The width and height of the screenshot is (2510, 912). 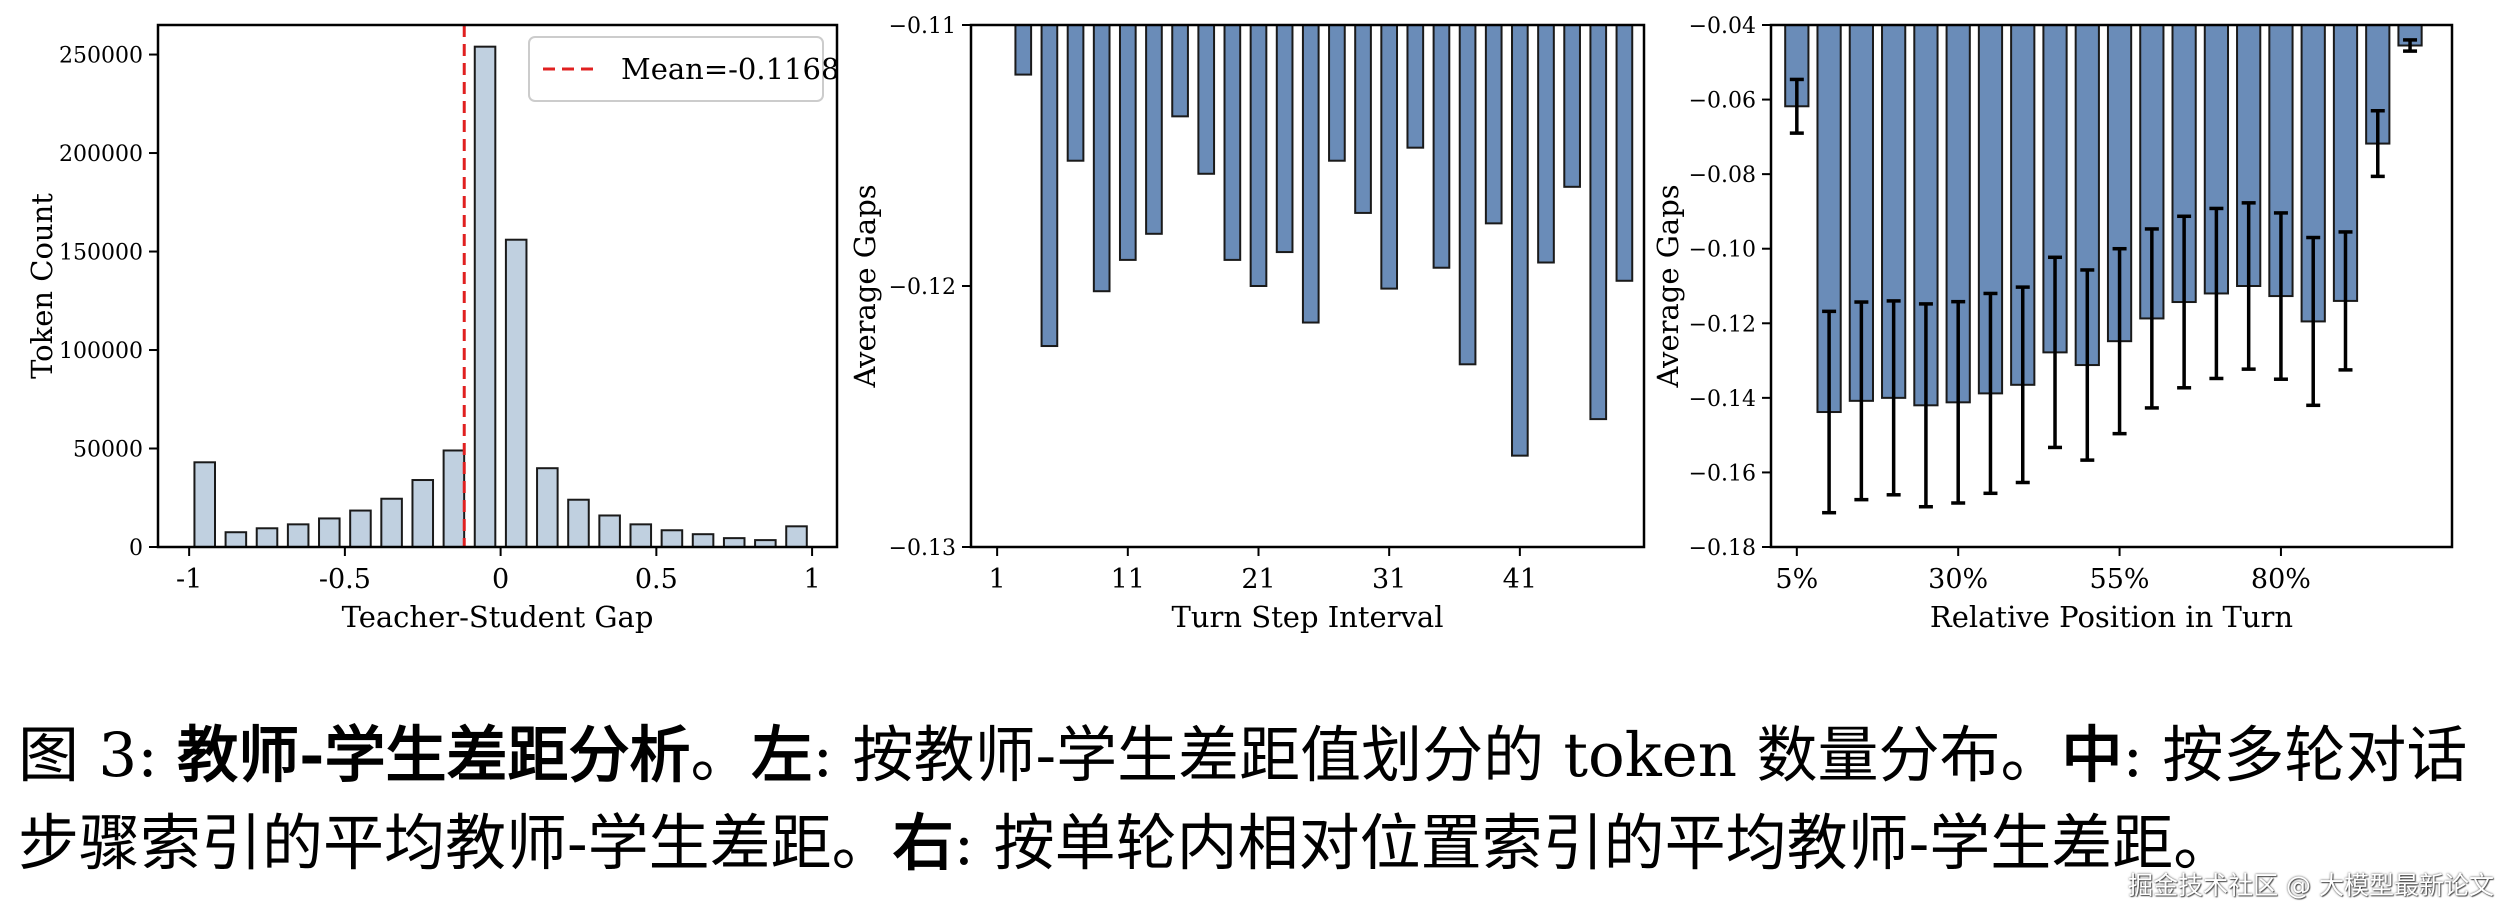 What do you see at coordinates (782, 755) in the screenshot?
I see `caption-left-label: 左` at bounding box center [782, 755].